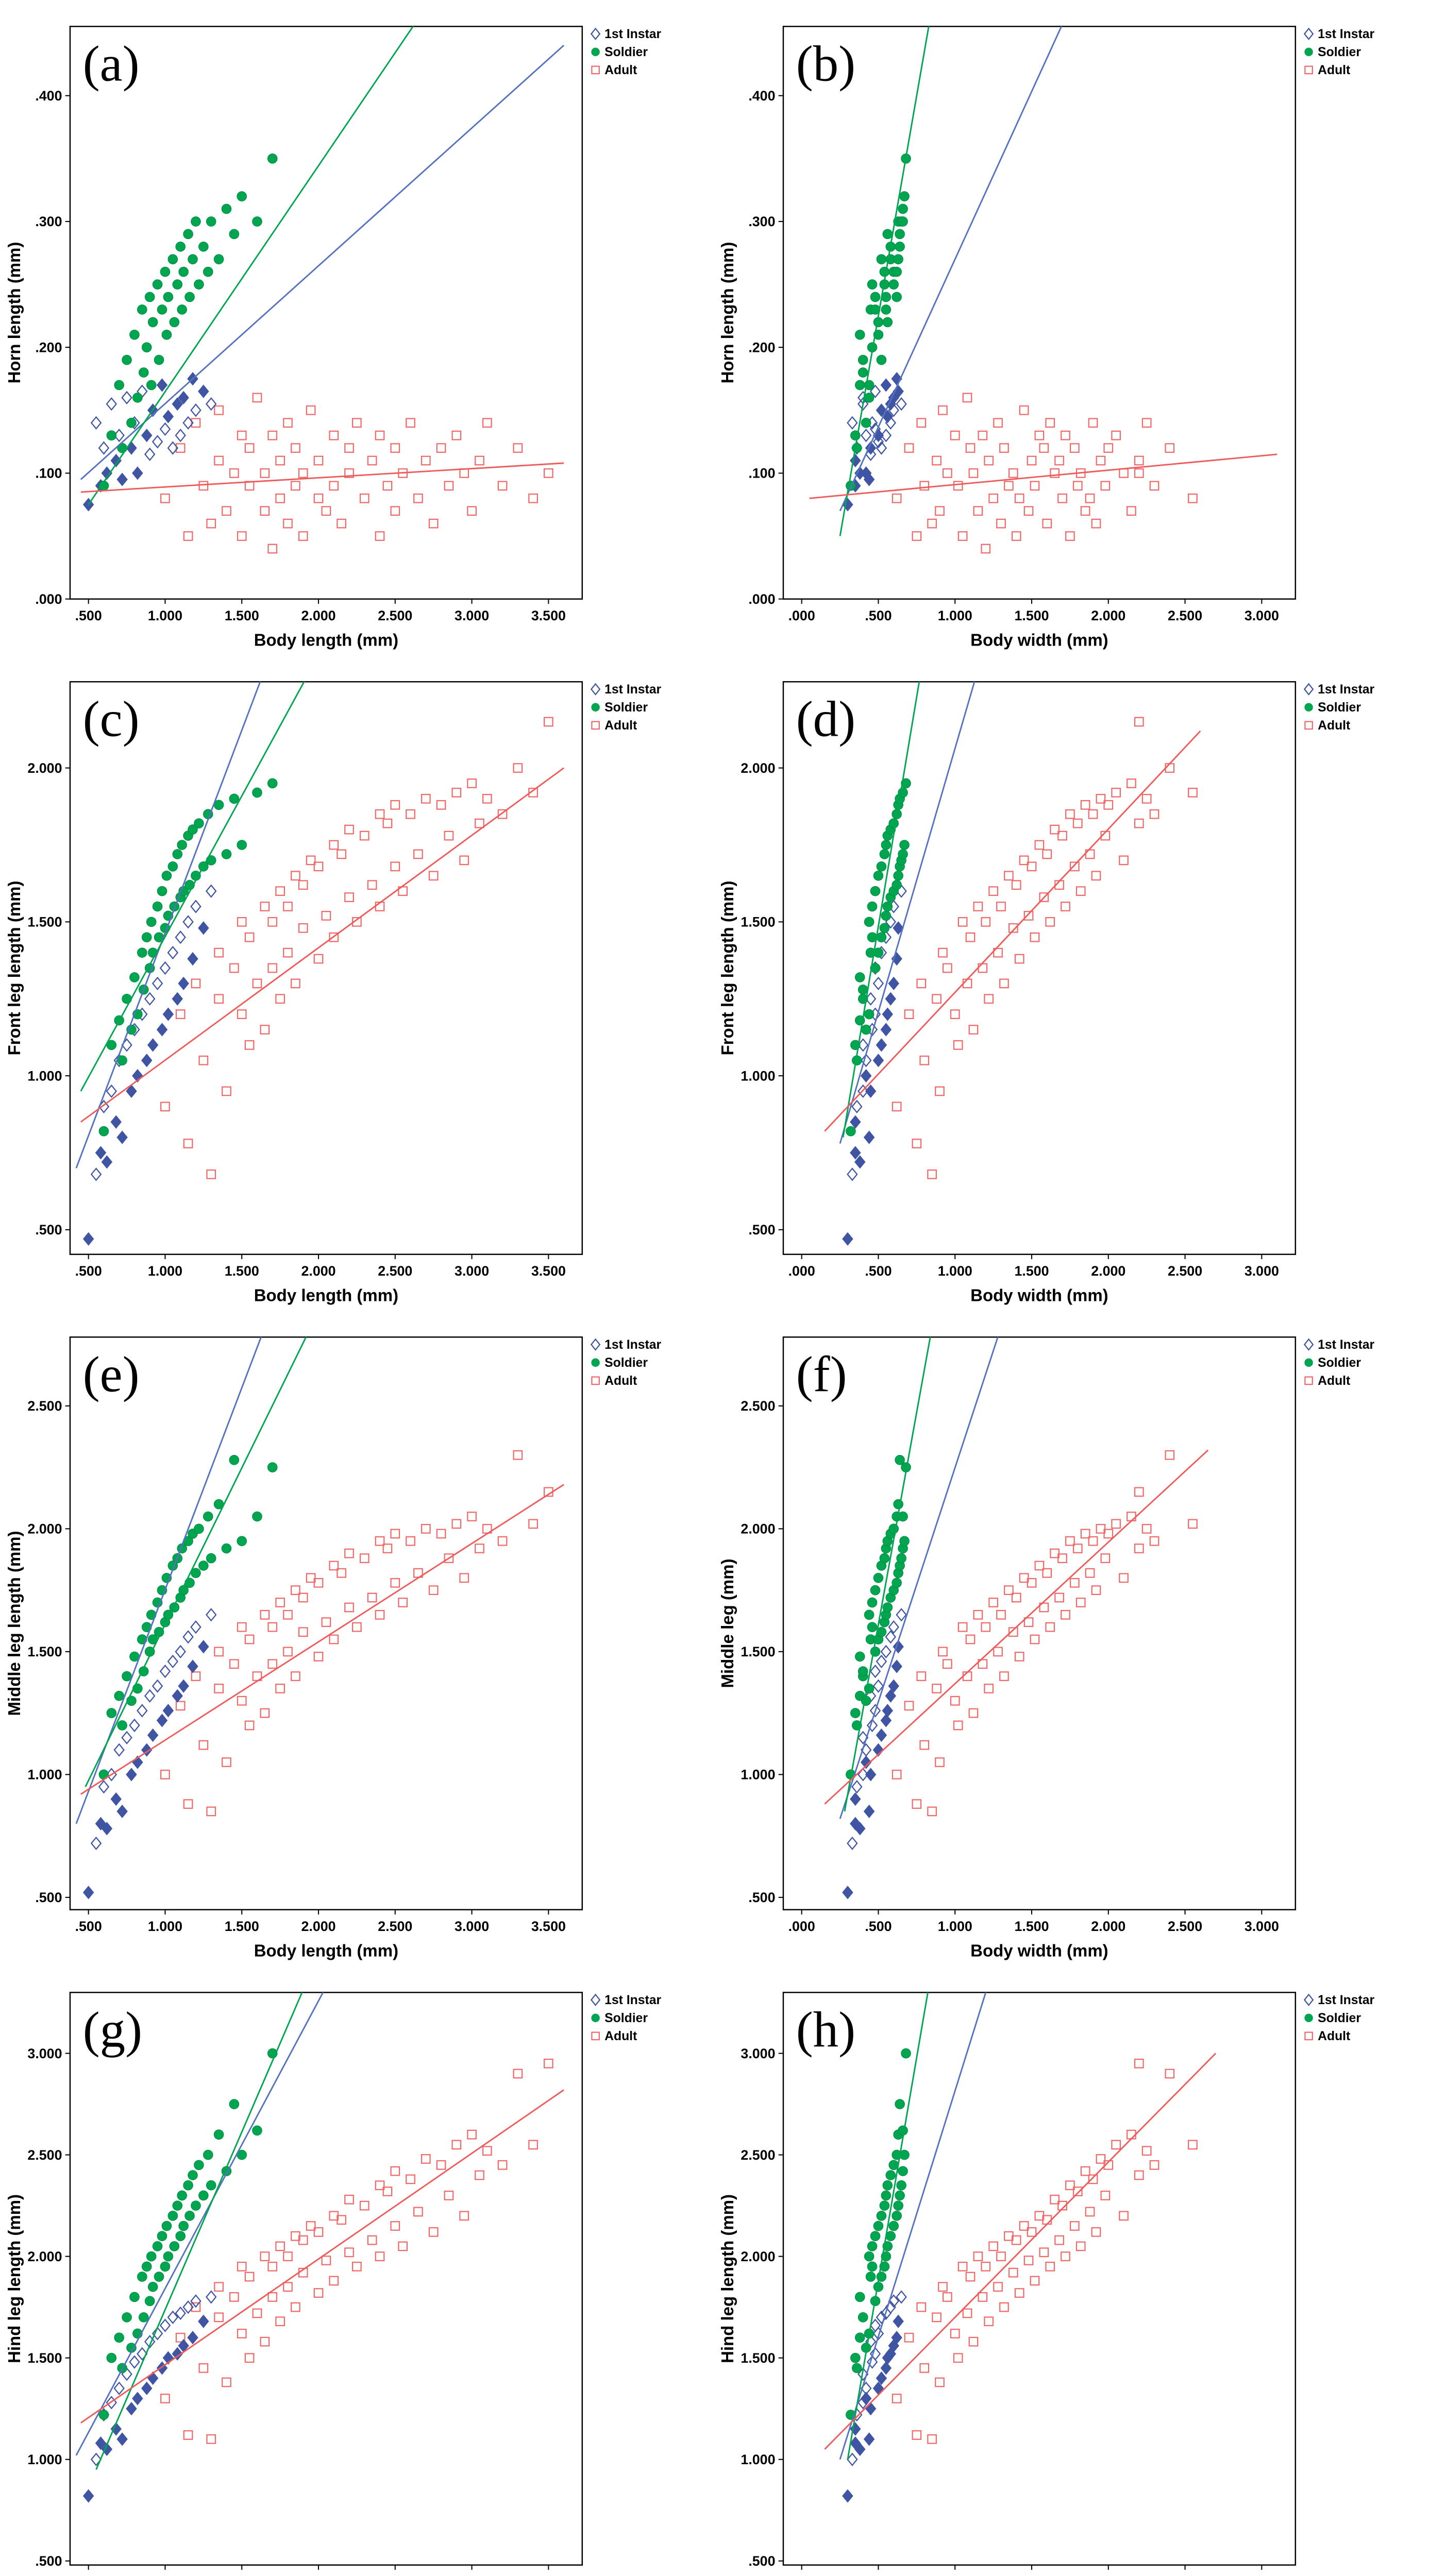 The height and width of the screenshot is (2576, 1429). What do you see at coordinates (826, 64) in the screenshot?
I see `svg-text: (b)` at bounding box center [826, 64].